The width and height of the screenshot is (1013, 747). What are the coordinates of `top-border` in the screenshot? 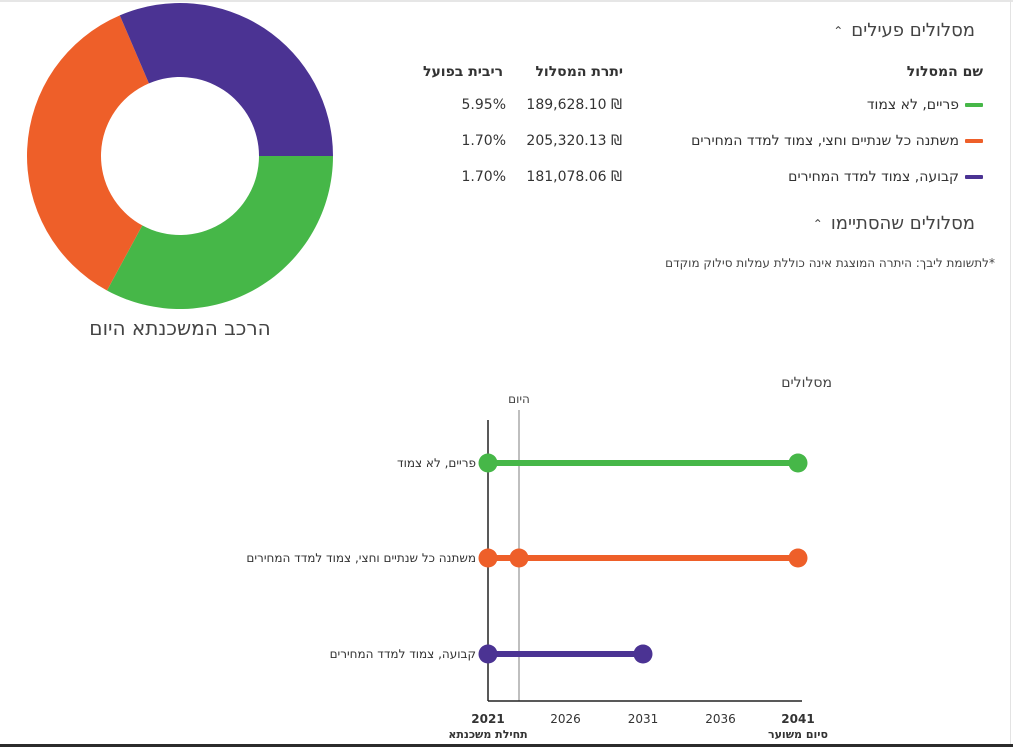 It's located at (506, 1).